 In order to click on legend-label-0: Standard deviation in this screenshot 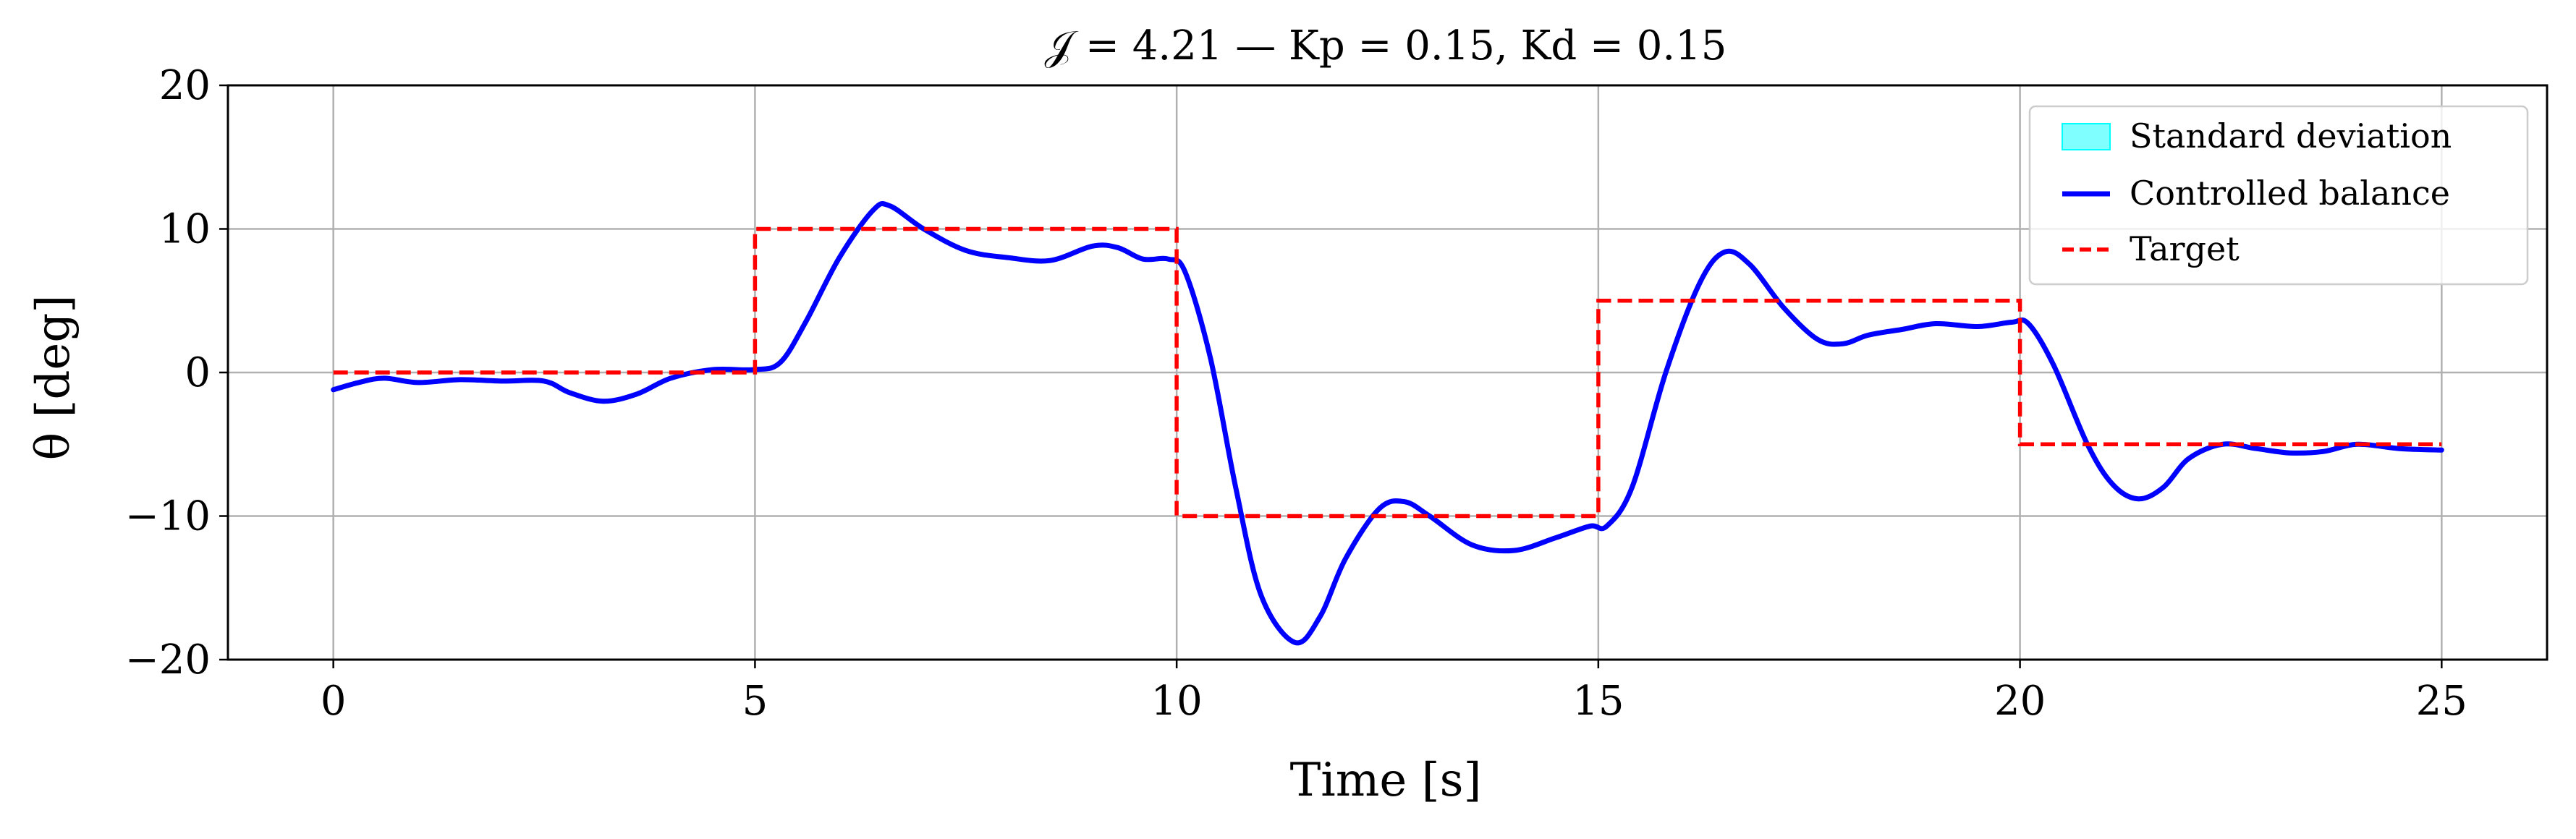, I will do `click(2291, 136)`.